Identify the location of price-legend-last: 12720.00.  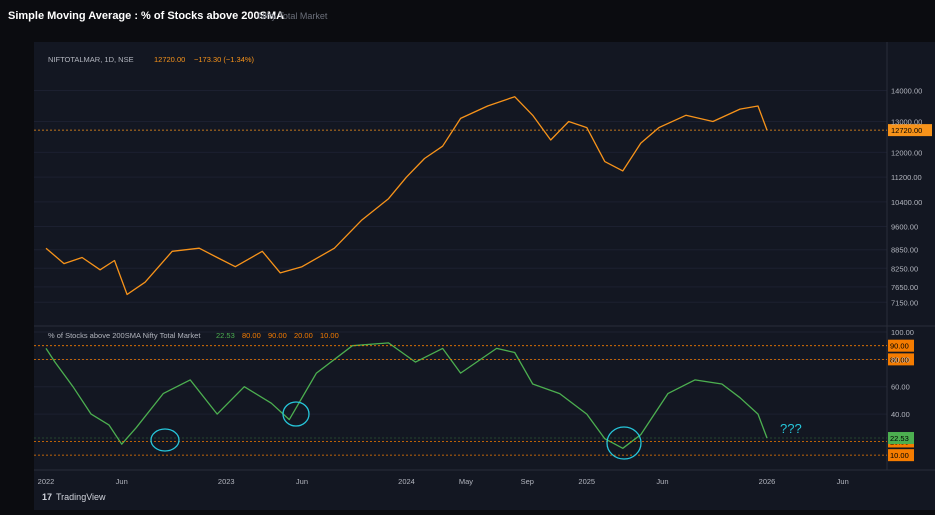
(169, 59).